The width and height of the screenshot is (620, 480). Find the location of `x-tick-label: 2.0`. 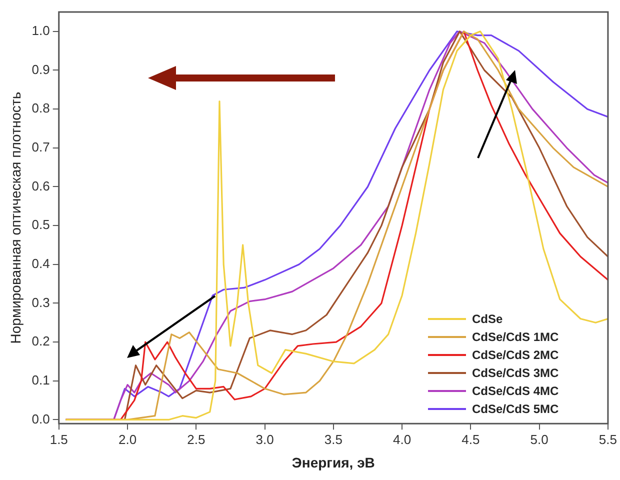

x-tick-label: 2.0 is located at coordinates (127, 439).